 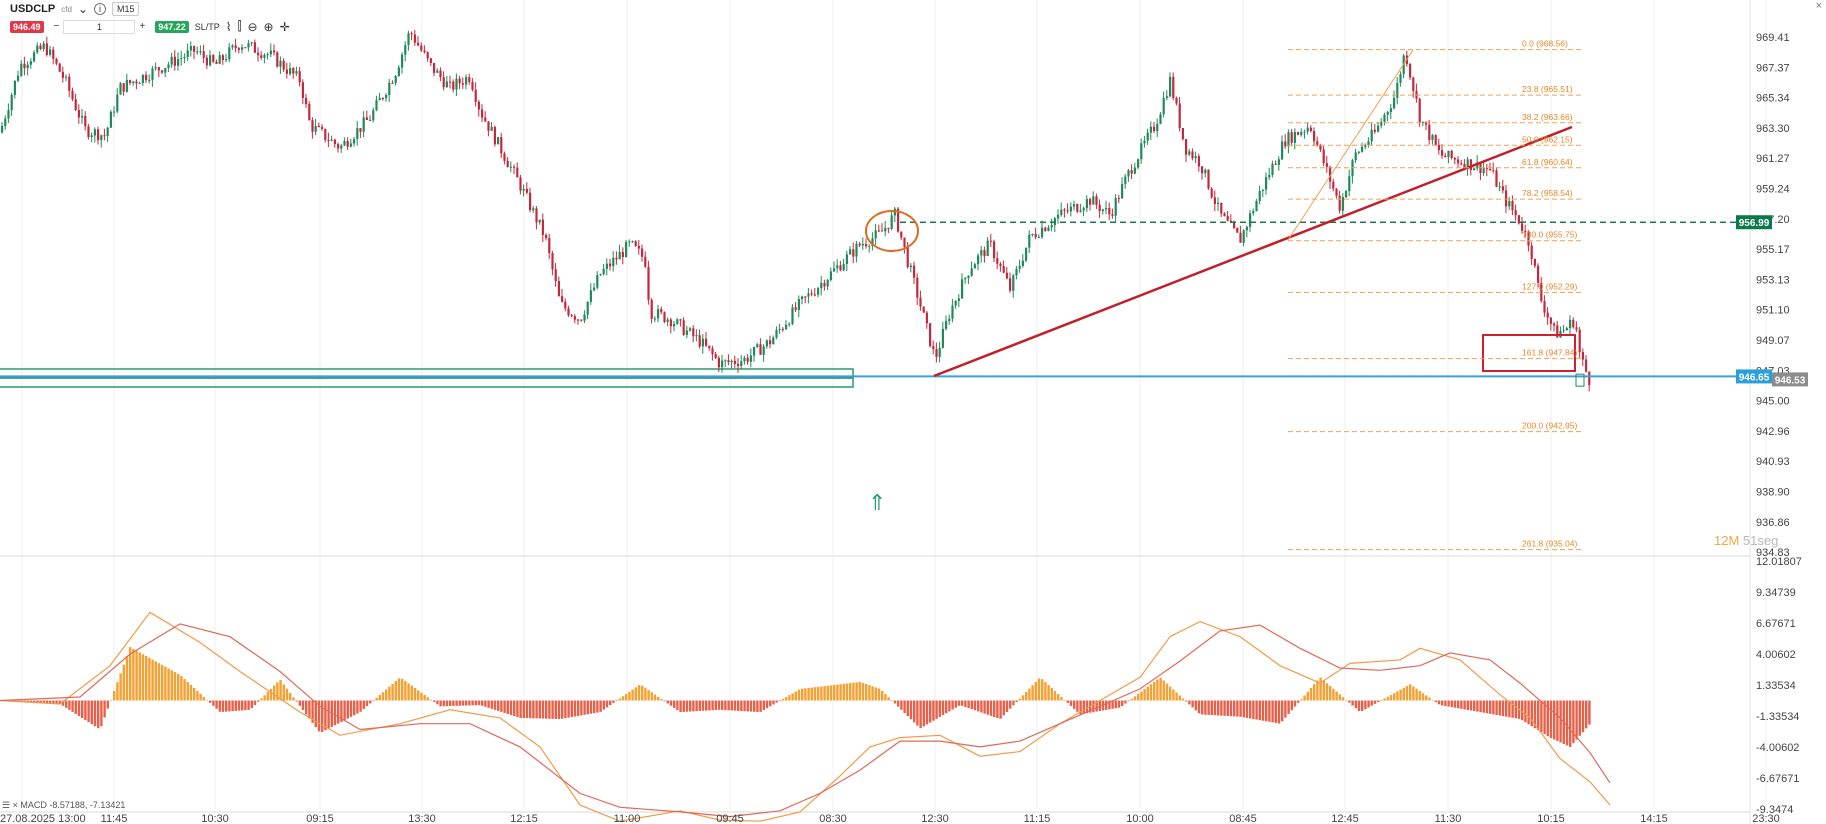 What do you see at coordinates (142, 26) in the screenshot?
I see `plus-button: +` at bounding box center [142, 26].